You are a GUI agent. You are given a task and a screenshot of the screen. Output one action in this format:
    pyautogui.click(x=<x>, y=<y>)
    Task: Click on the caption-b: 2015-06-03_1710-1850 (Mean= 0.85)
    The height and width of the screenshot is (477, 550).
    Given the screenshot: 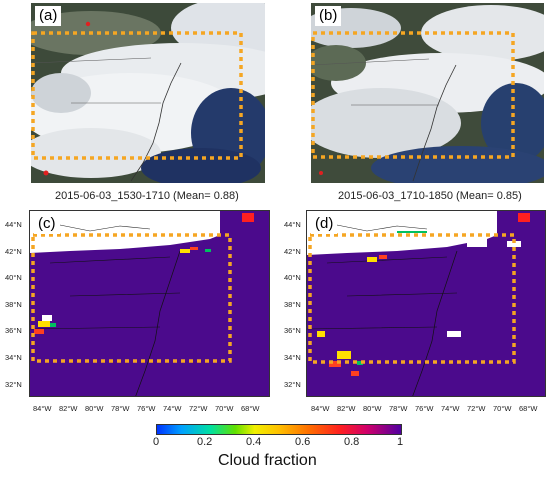 What is the action you would take?
    pyautogui.click(x=430, y=196)
    